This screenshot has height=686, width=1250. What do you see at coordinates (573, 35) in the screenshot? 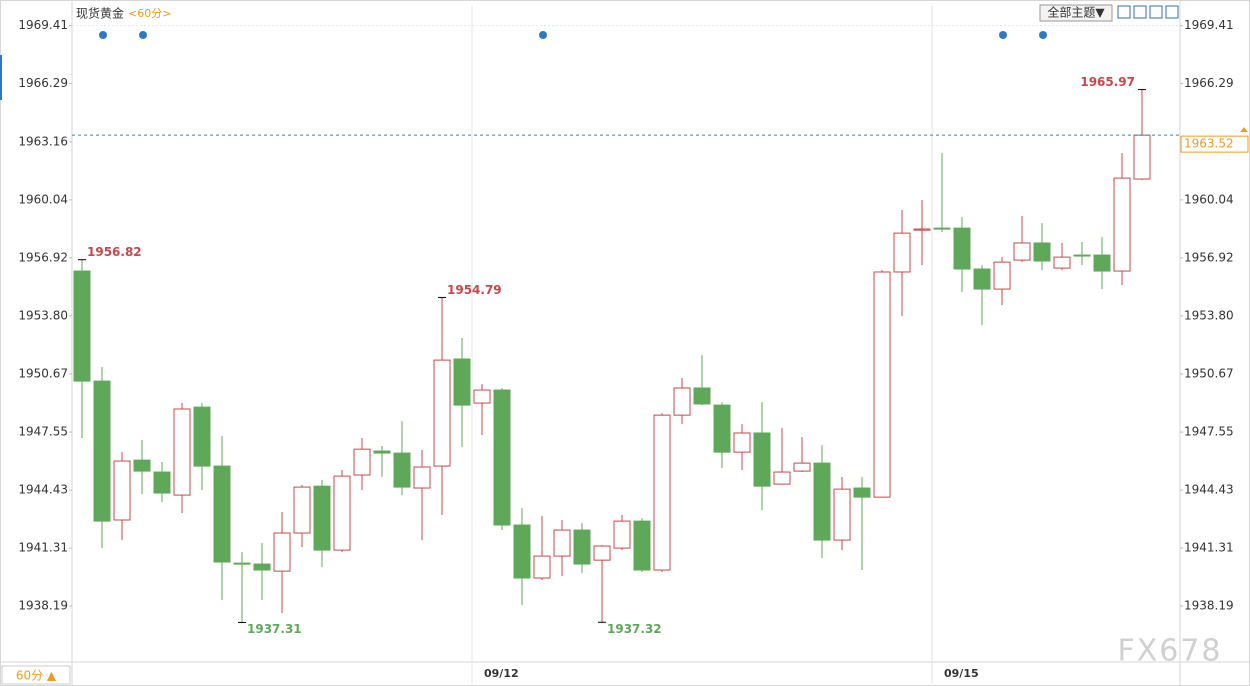
I see `event-dots` at bounding box center [573, 35].